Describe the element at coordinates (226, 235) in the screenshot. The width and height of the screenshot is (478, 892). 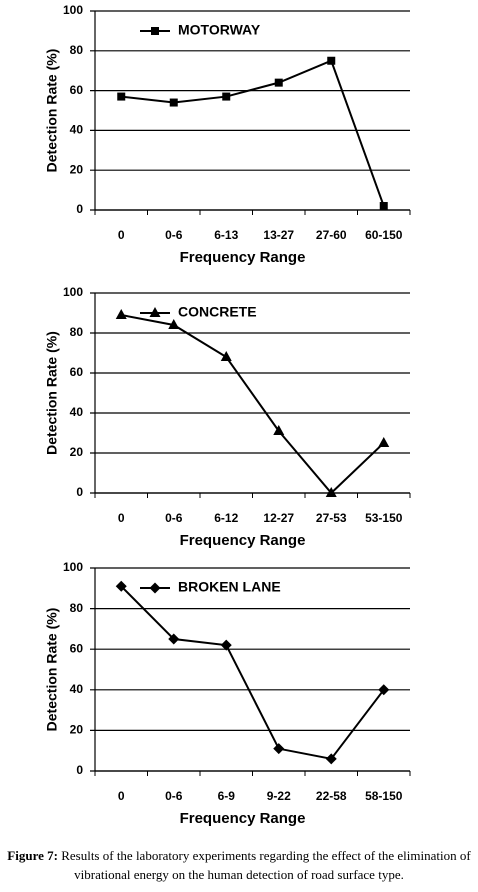
I see `x-tick-label: 6-13` at that location.